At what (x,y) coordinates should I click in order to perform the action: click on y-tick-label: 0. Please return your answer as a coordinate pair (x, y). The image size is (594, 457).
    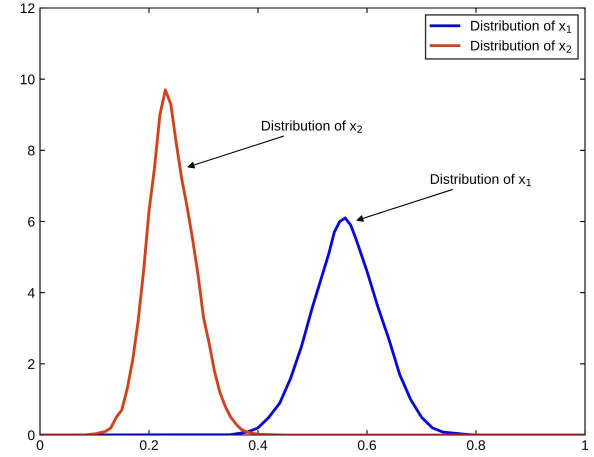
    Looking at the image, I should click on (31, 435).